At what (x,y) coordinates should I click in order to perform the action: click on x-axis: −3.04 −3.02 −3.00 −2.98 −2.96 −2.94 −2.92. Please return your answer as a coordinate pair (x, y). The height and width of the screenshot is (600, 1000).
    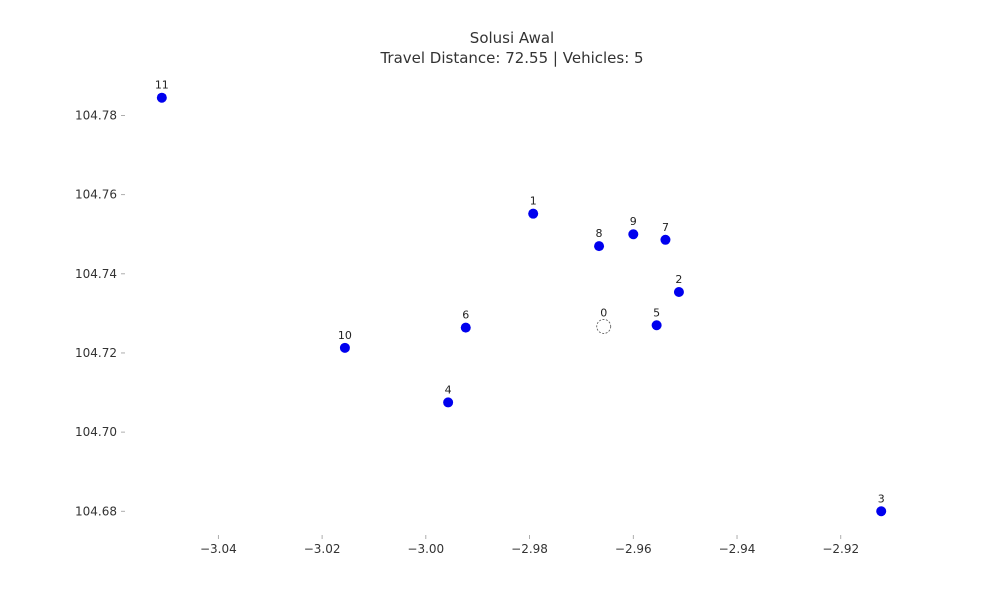
    Looking at the image, I should click on (529, 545).